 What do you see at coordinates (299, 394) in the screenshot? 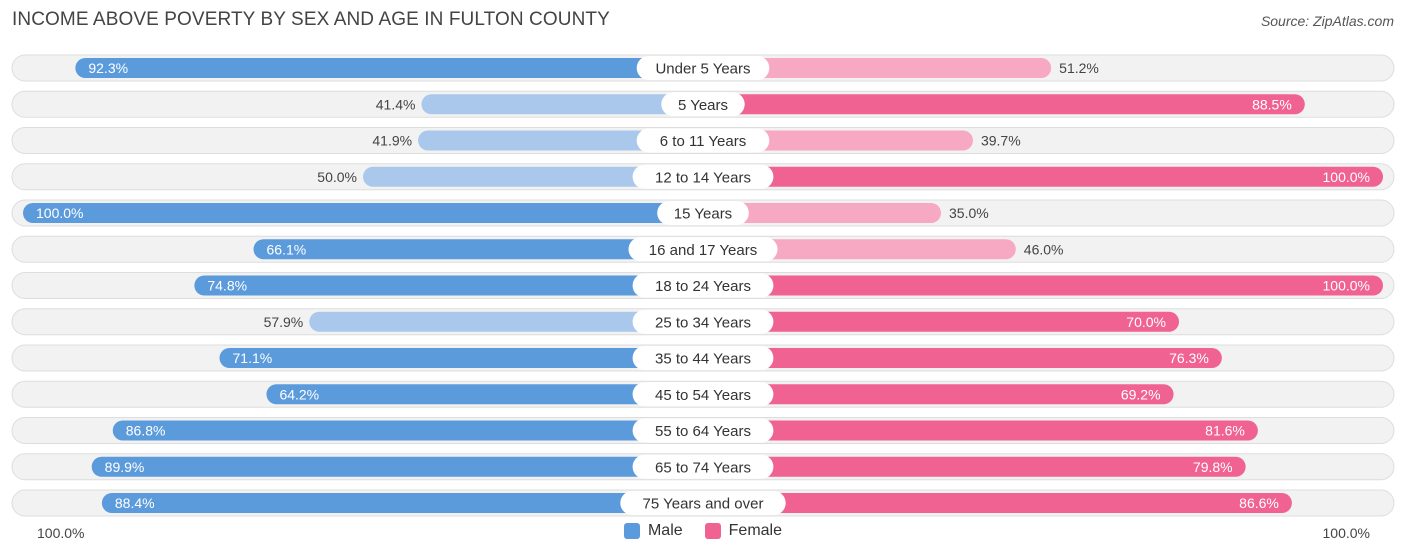
I see `male-value-label: 64.2%` at bounding box center [299, 394].